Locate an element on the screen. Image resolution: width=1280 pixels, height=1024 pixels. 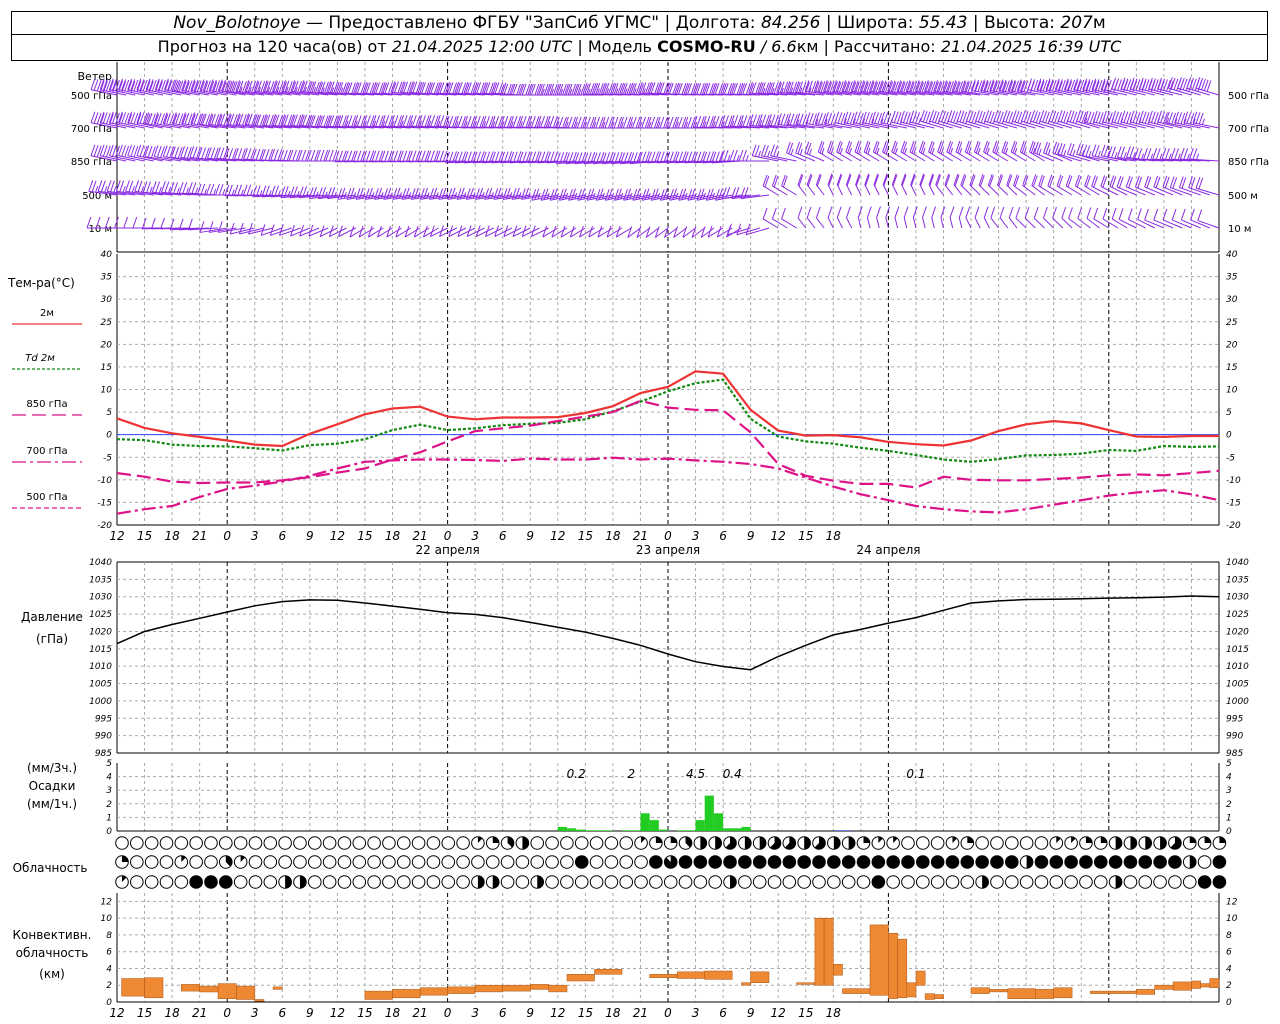
temp-tick-left: 15 is located at coordinates (107, 368).